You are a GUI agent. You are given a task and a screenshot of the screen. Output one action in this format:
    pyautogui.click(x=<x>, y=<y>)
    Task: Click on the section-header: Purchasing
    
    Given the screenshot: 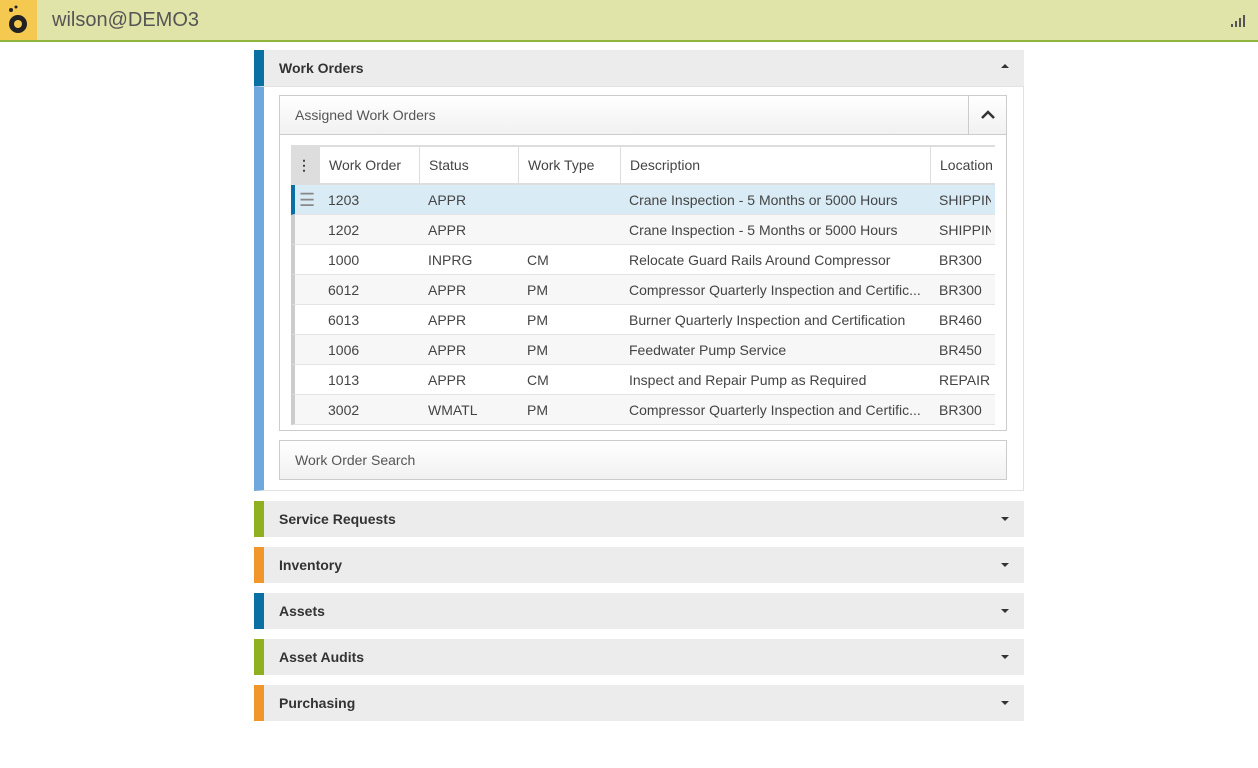 What is the action you would take?
    pyautogui.click(x=639, y=703)
    